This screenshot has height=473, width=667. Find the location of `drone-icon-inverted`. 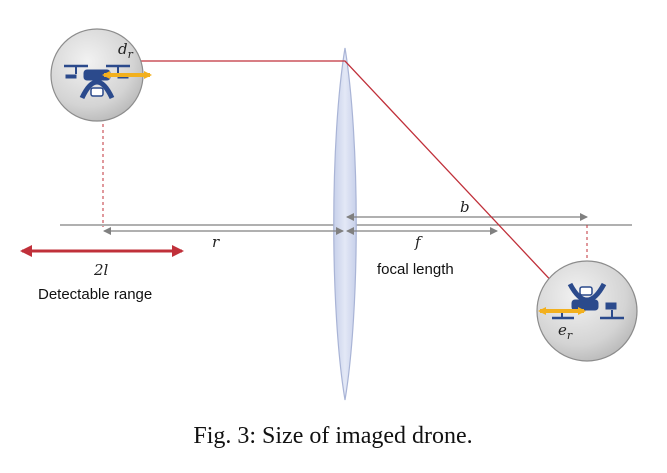

drone-icon-inverted is located at coordinates (588, 301).